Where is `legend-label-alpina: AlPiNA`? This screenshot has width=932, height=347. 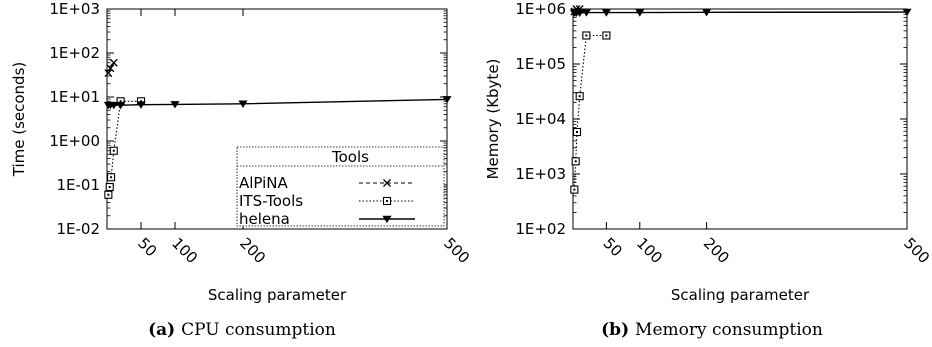
legend-label-alpina: AlPiNA is located at coordinates (264, 183).